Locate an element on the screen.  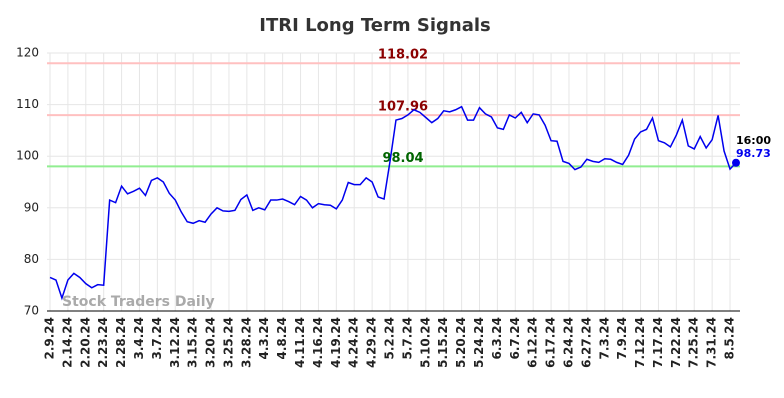
reference-label: 98.04 is located at coordinates (402, 158).